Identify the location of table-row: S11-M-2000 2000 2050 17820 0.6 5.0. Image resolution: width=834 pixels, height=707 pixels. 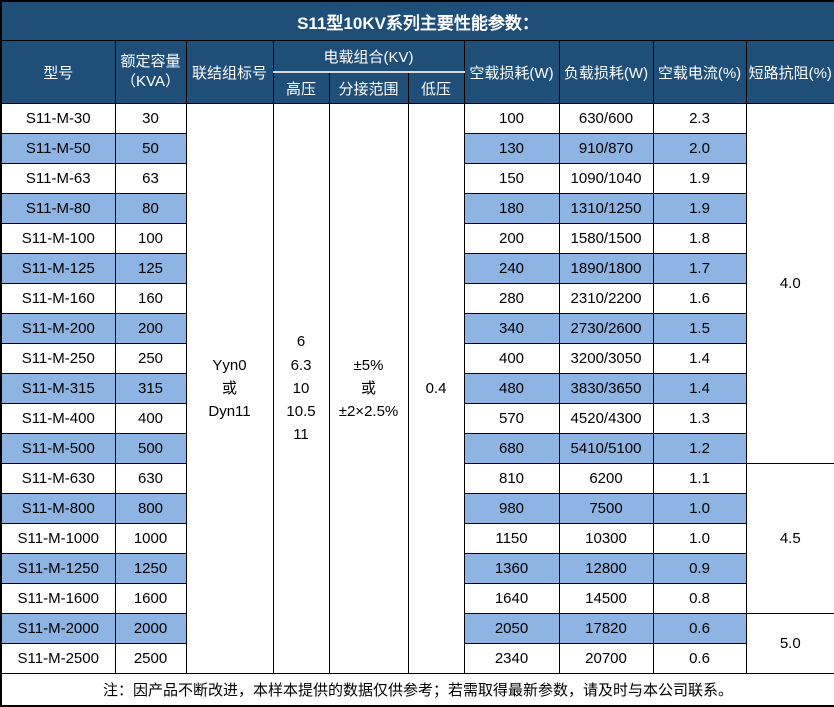
(417, 643).